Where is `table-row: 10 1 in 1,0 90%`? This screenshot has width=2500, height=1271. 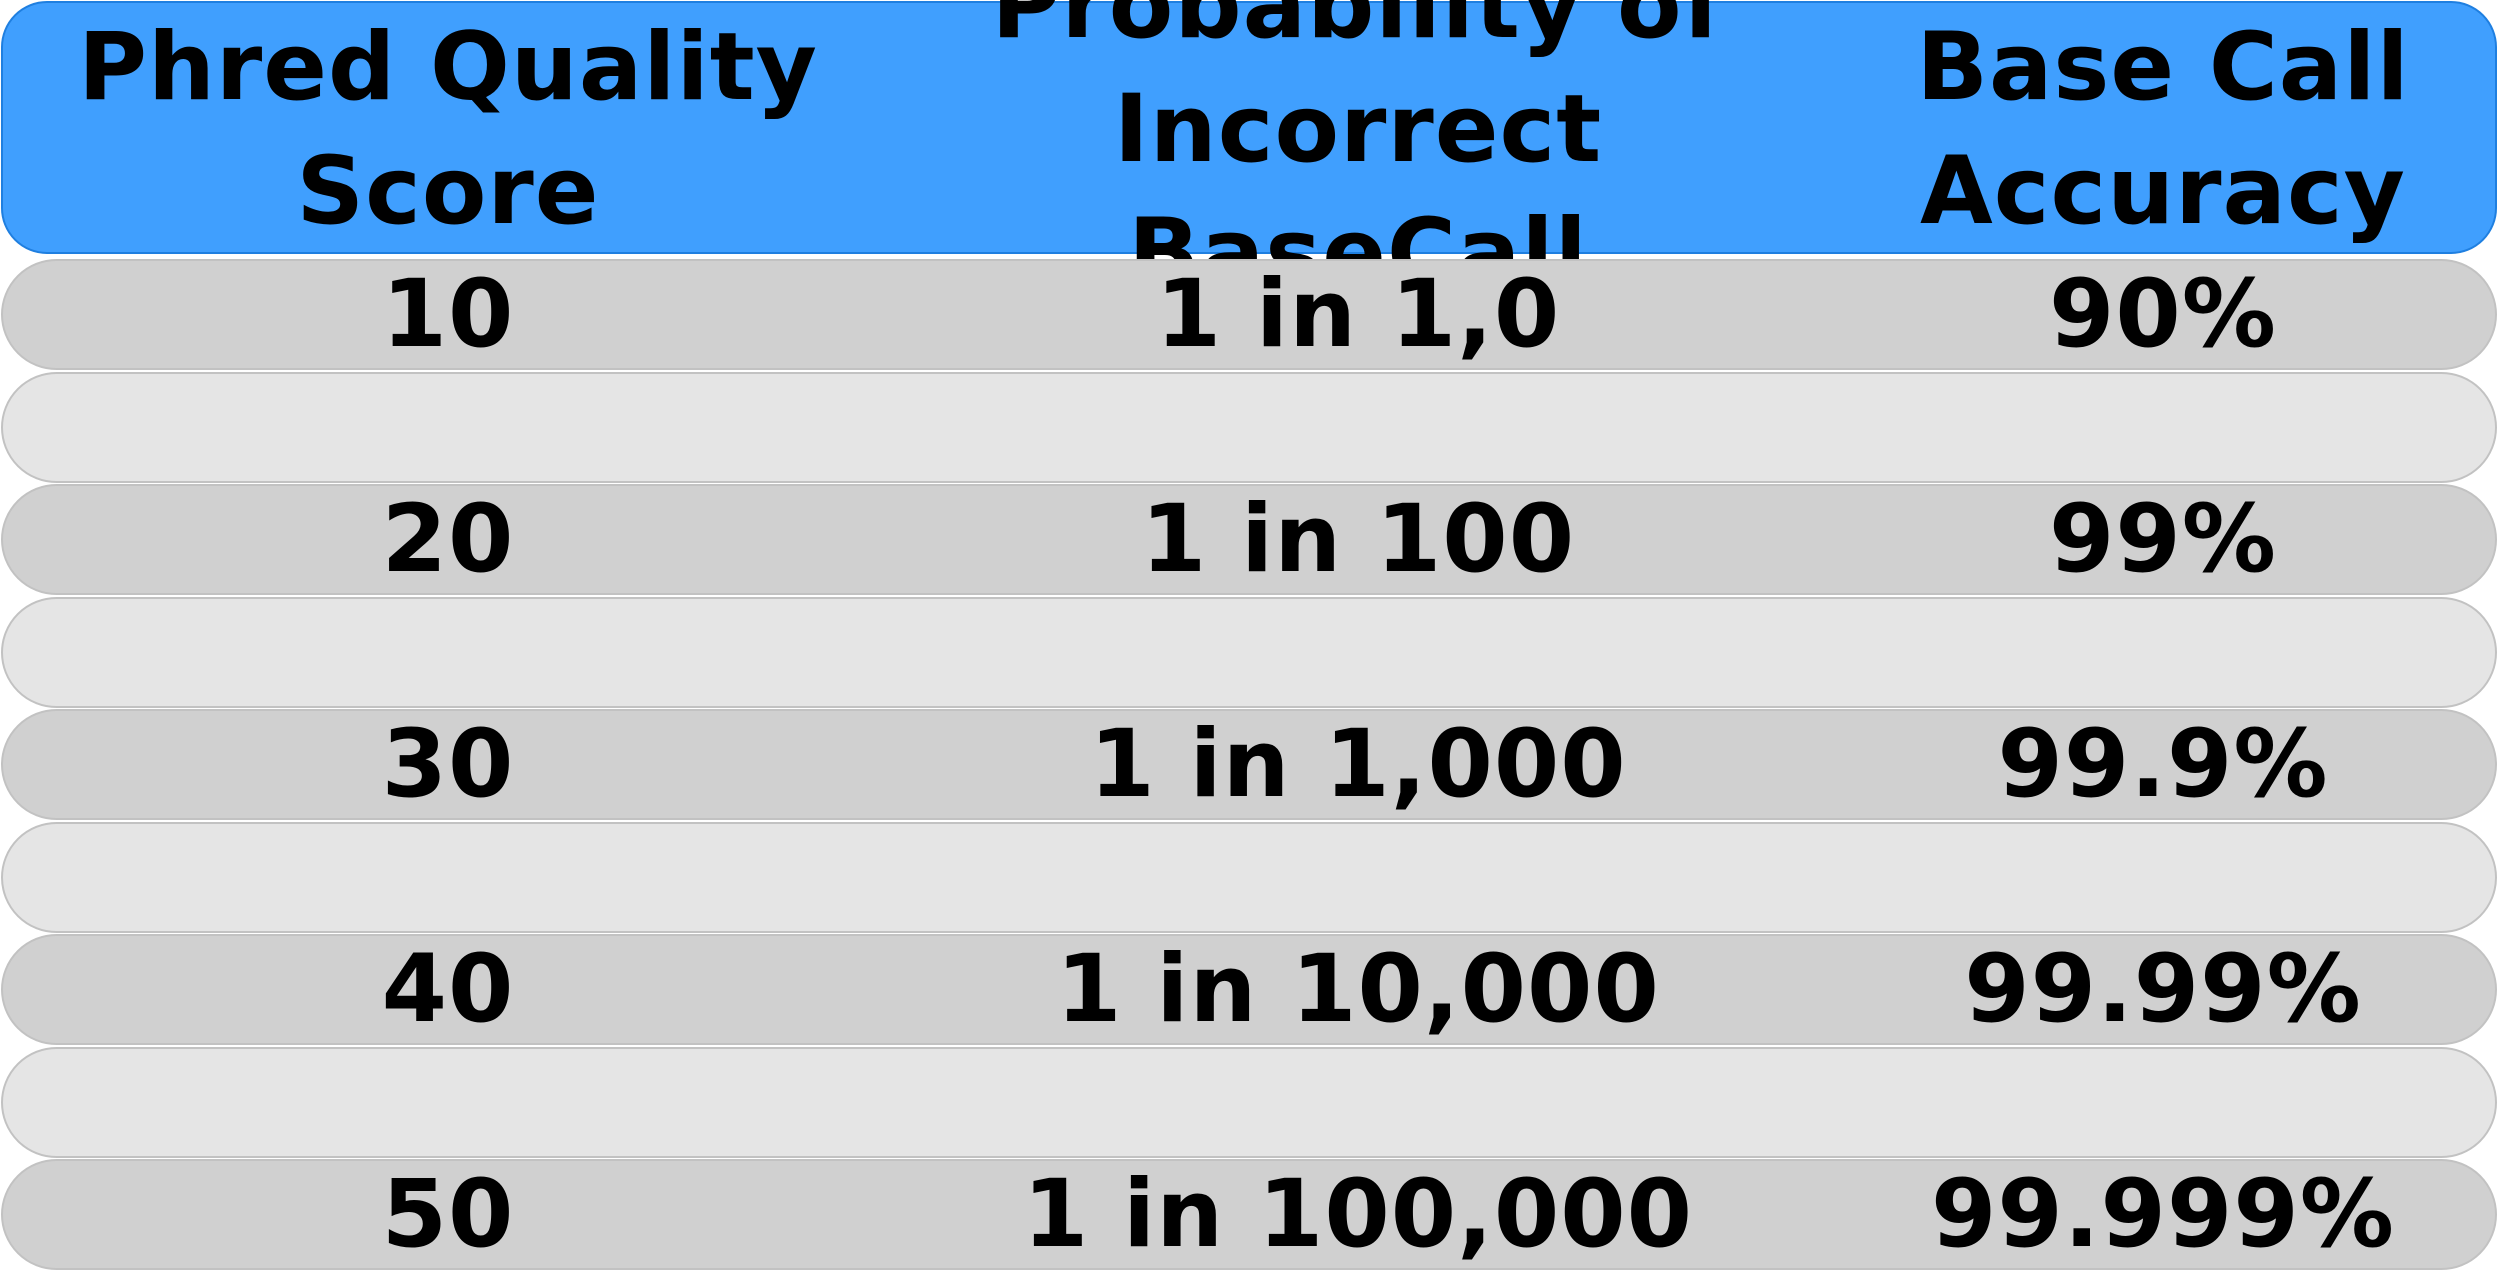
table-row: 10 1 in 1,0 90% is located at coordinates (1249, 314).